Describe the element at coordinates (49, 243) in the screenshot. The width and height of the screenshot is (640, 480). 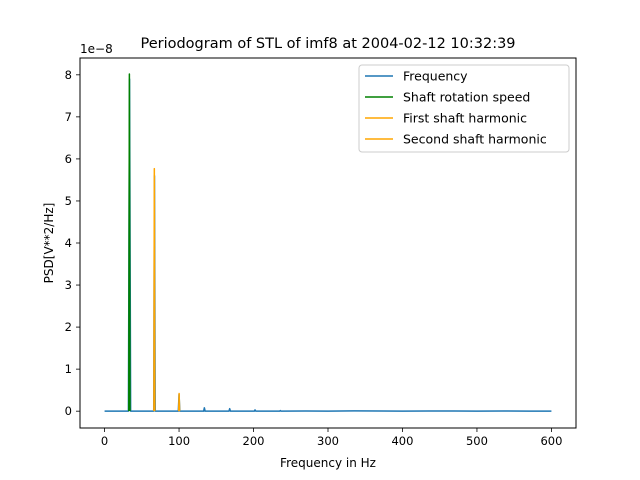
I see `y-axis-label: PSD[V**2/Hz]` at that location.